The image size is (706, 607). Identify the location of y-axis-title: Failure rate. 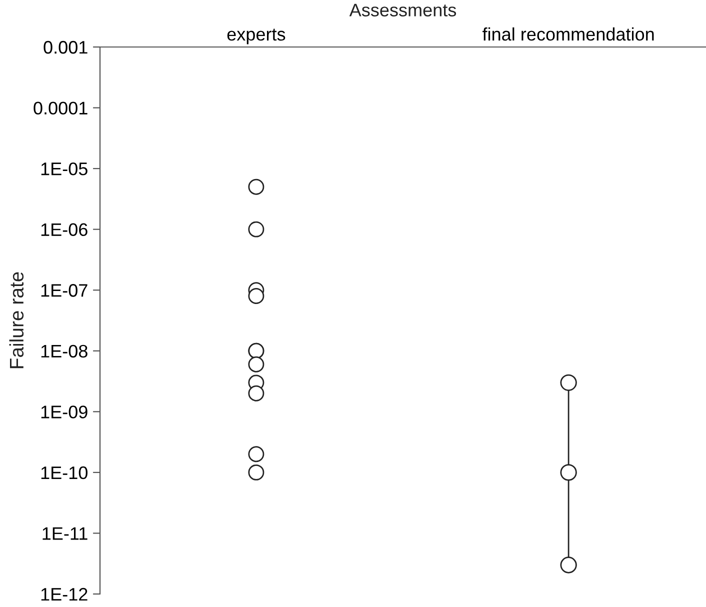
(16, 320).